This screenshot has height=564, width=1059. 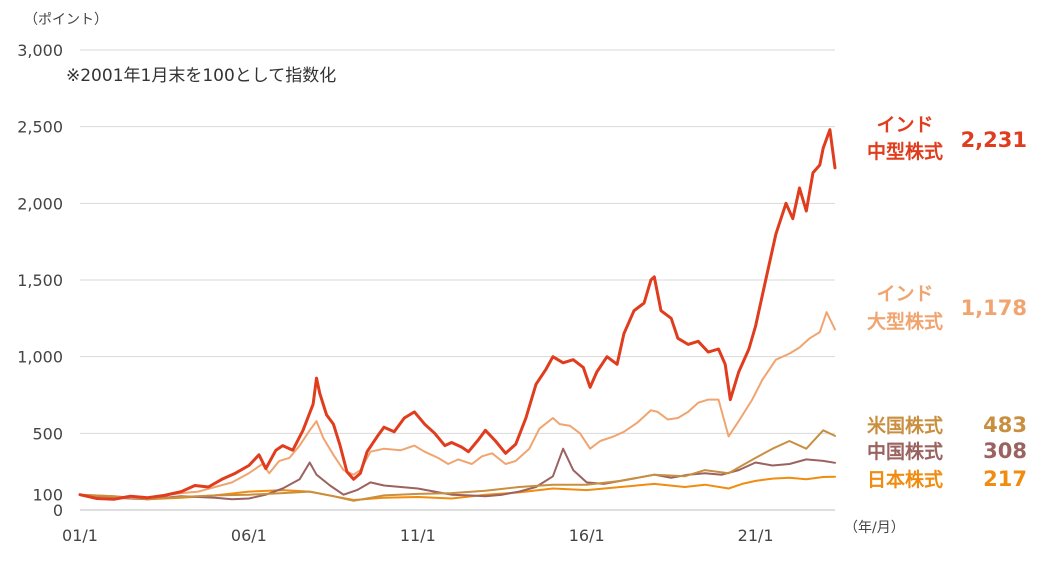 What do you see at coordinates (47, 495) in the screenshot?
I see `y-tick-label: 100` at bounding box center [47, 495].